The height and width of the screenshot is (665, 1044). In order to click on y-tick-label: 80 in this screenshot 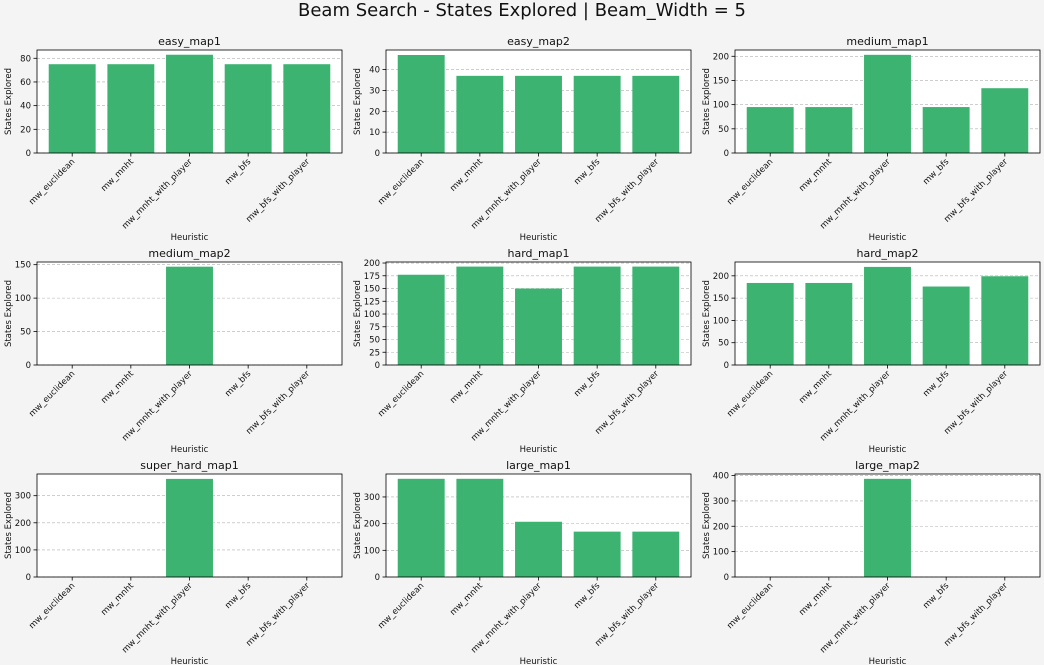, I will do `click(25, 59)`.